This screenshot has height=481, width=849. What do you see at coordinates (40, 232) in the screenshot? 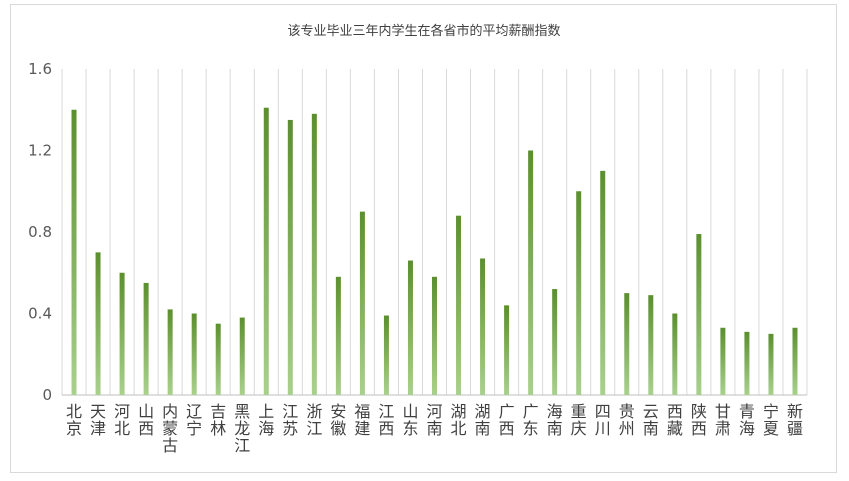
I see `y-tick-label: 0.8` at bounding box center [40, 232].